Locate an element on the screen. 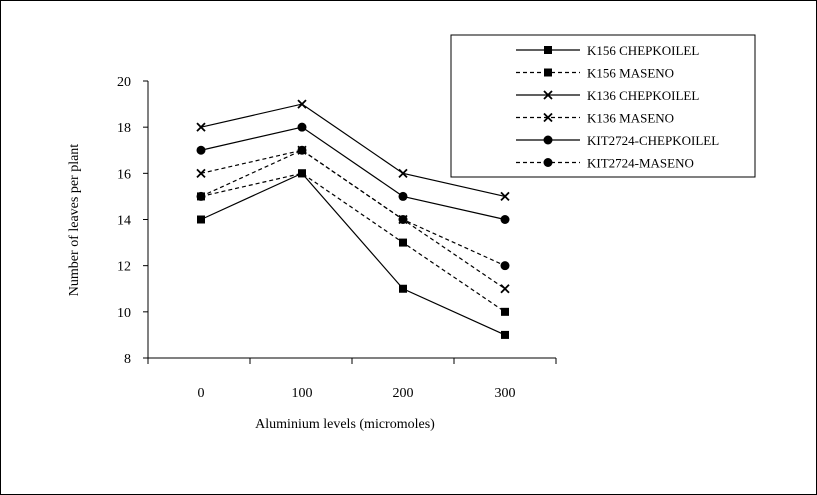 This screenshot has width=817, height=495. legend-label: KIT2724-CHEPKOILEL is located at coordinates (653, 140).